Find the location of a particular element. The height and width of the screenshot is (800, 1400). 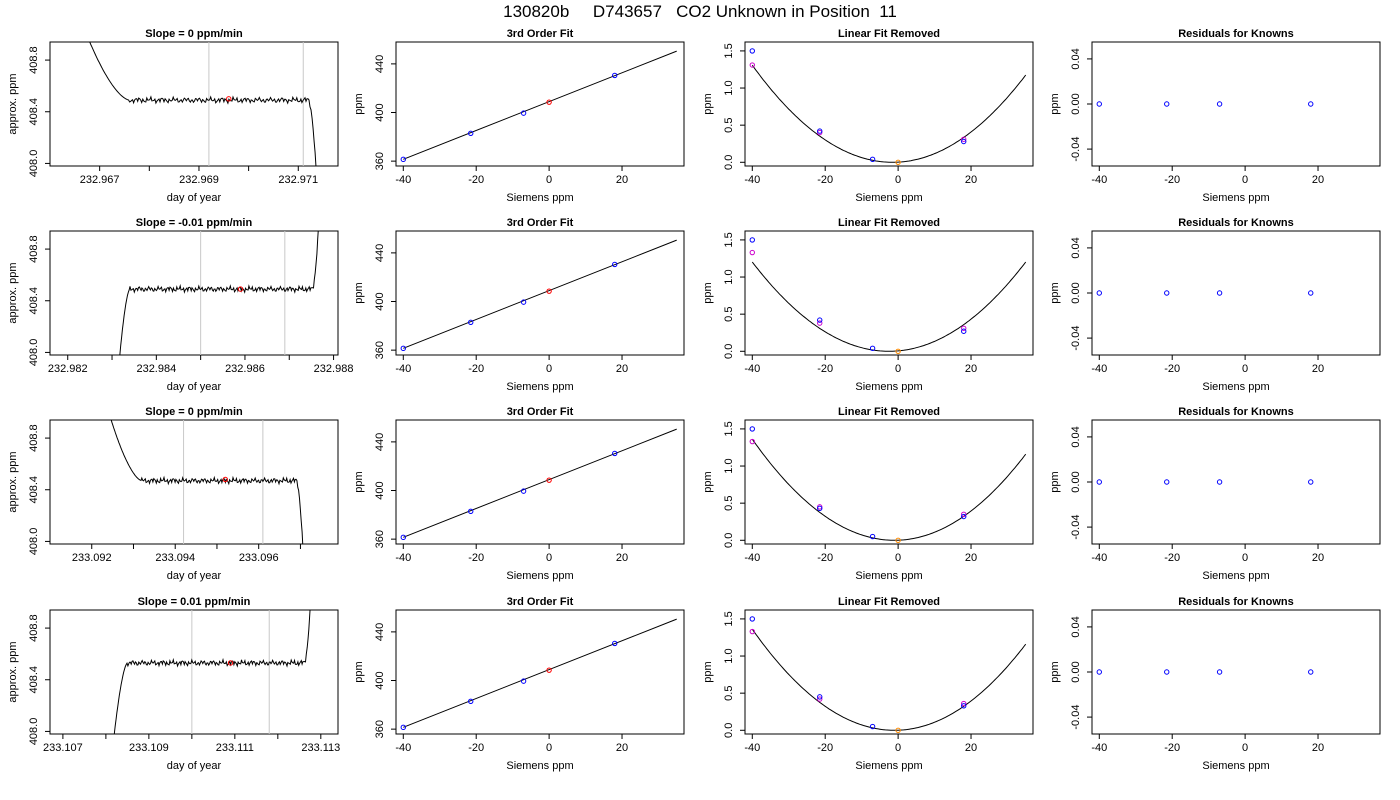

unknown-marker is located at coordinates (229, 99).